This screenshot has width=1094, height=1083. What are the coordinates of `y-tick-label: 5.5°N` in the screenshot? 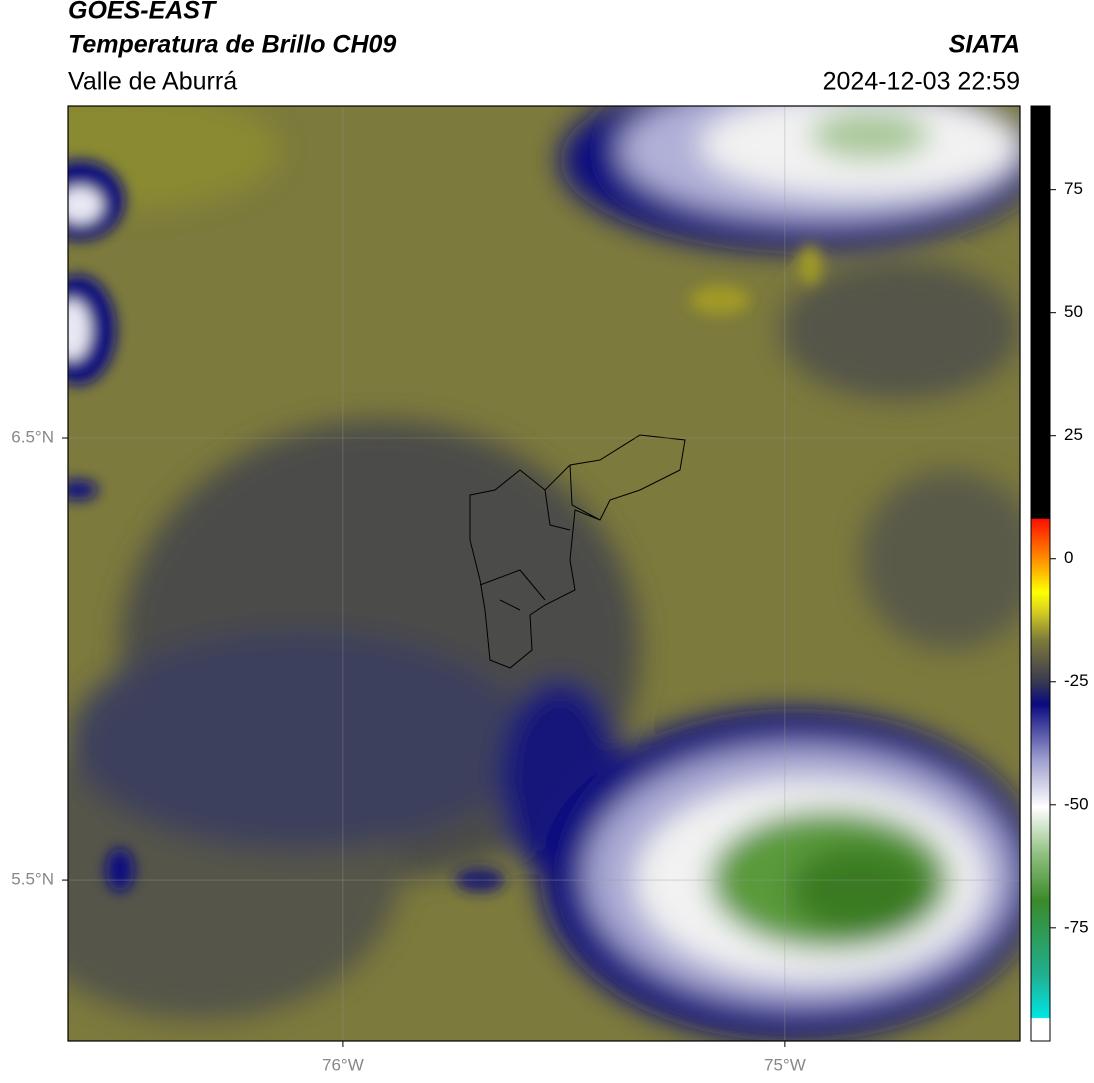 It's located at (32, 879).